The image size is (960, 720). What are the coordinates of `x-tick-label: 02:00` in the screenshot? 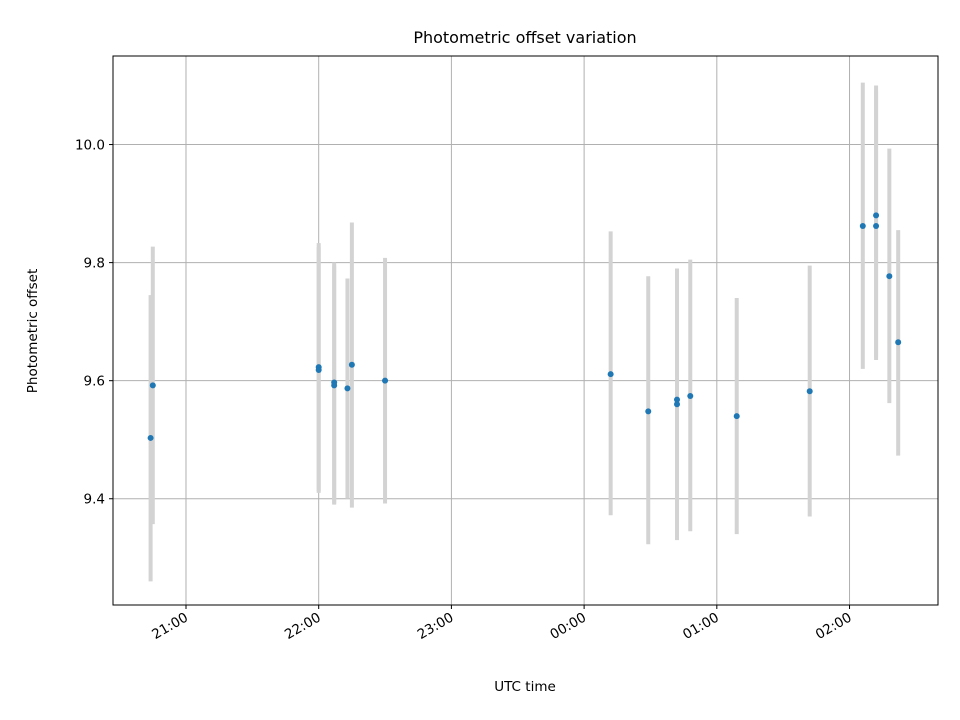 It's located at (834, 626).